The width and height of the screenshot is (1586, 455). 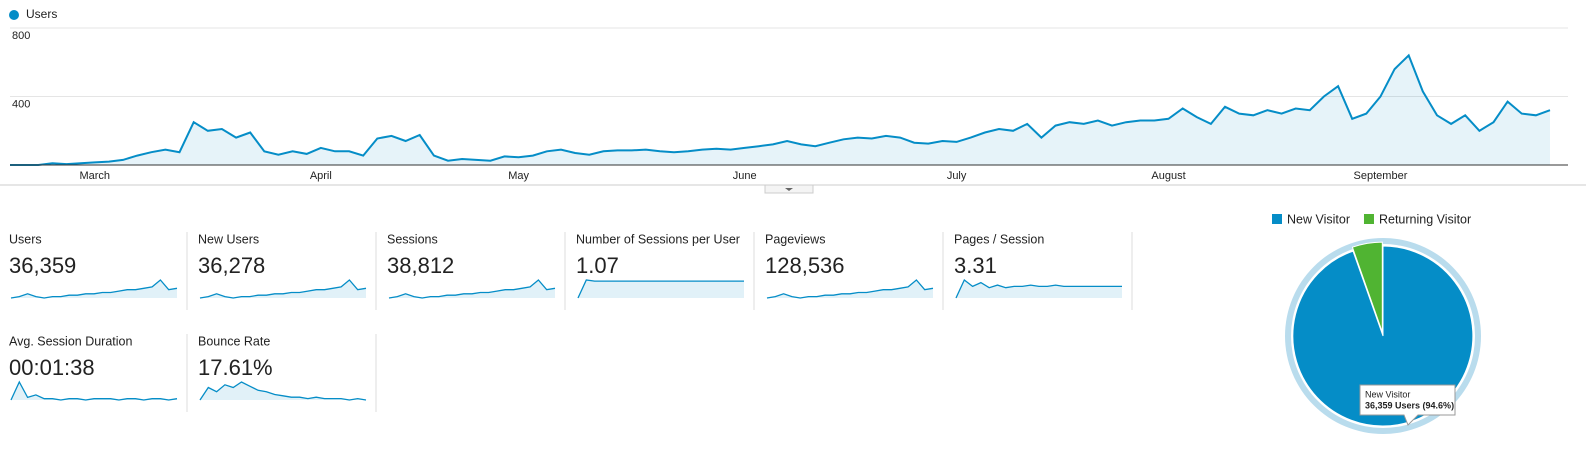 I want to click on x-tick-label: June, so click(x=745, y=176).